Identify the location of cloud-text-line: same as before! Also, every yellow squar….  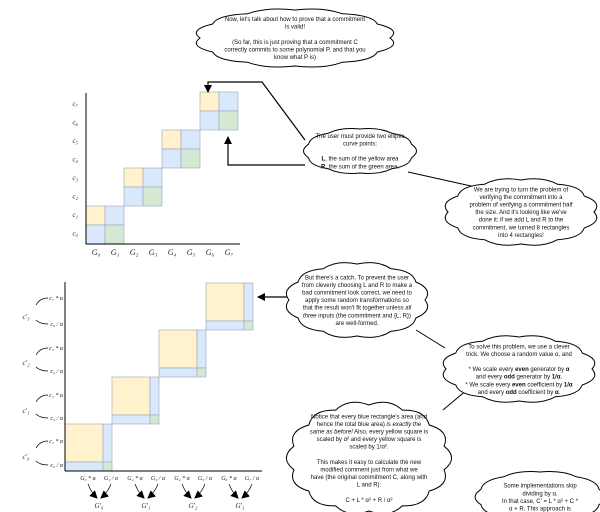
(369, 433).